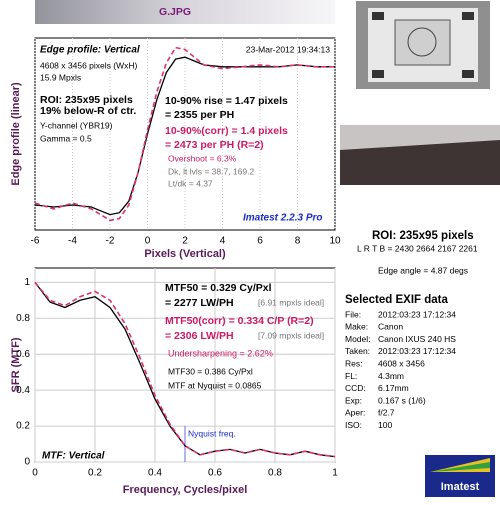 This screenshot has width=500, height=505. I want to click on x-axis-label: Frequency, Cycles/pixel, so click(185, 490).